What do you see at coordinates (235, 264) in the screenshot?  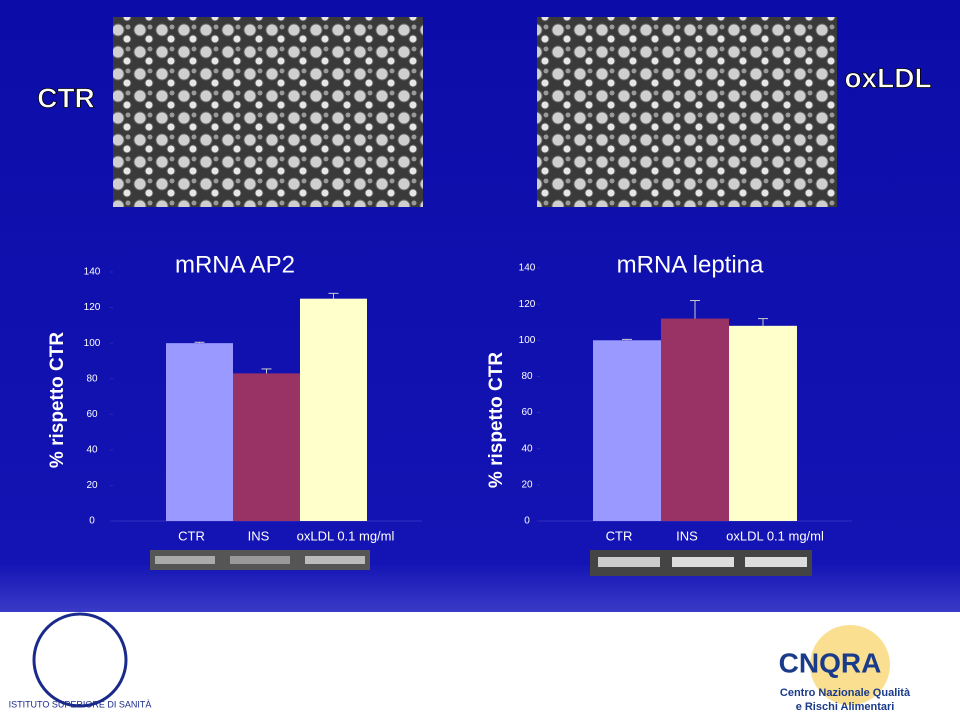 I see `chart-title: mRNA AP2` at bounding box center [235, 264].